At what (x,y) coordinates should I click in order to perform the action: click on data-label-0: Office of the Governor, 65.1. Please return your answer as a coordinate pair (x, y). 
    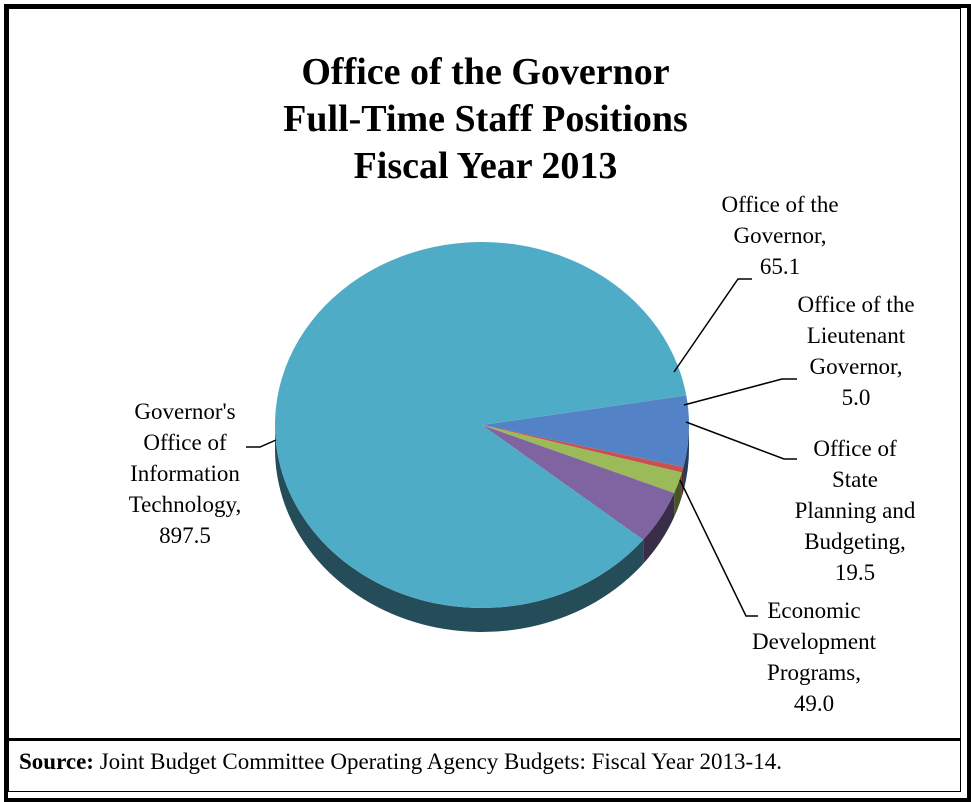
    Looking at the image, I should click on (779, 235).